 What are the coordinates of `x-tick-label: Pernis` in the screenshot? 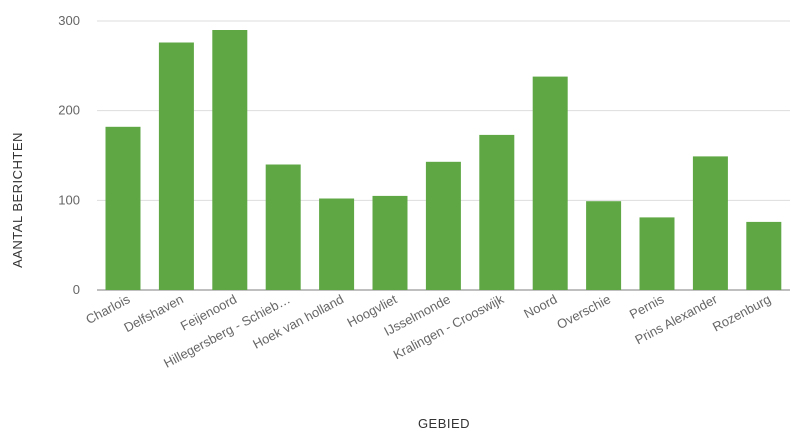 It's located at (647, 306).